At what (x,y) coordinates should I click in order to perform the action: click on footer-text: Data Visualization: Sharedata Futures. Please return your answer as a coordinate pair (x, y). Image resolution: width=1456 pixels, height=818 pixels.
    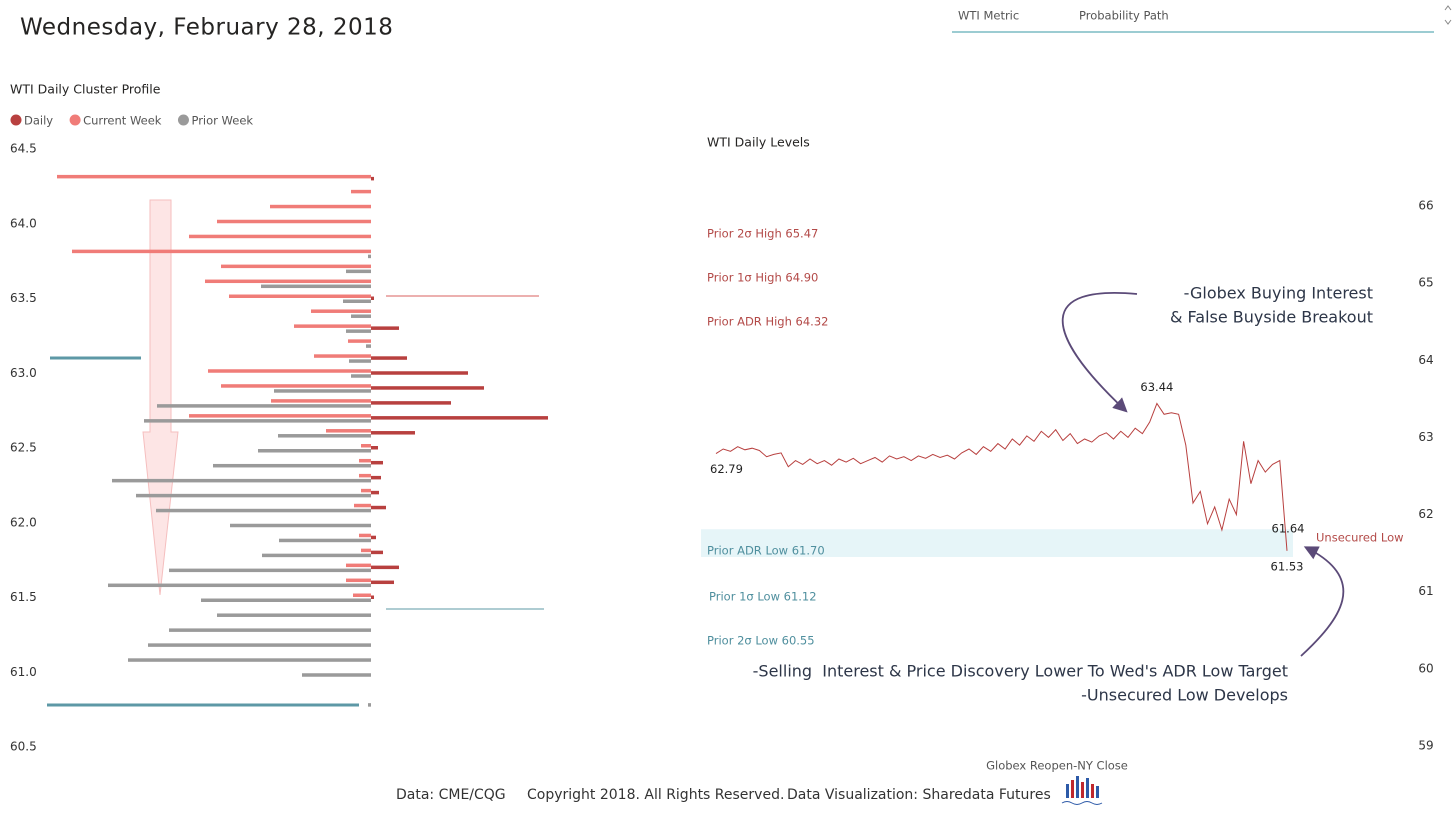
    Looking at the image, I should click on (919, 795).